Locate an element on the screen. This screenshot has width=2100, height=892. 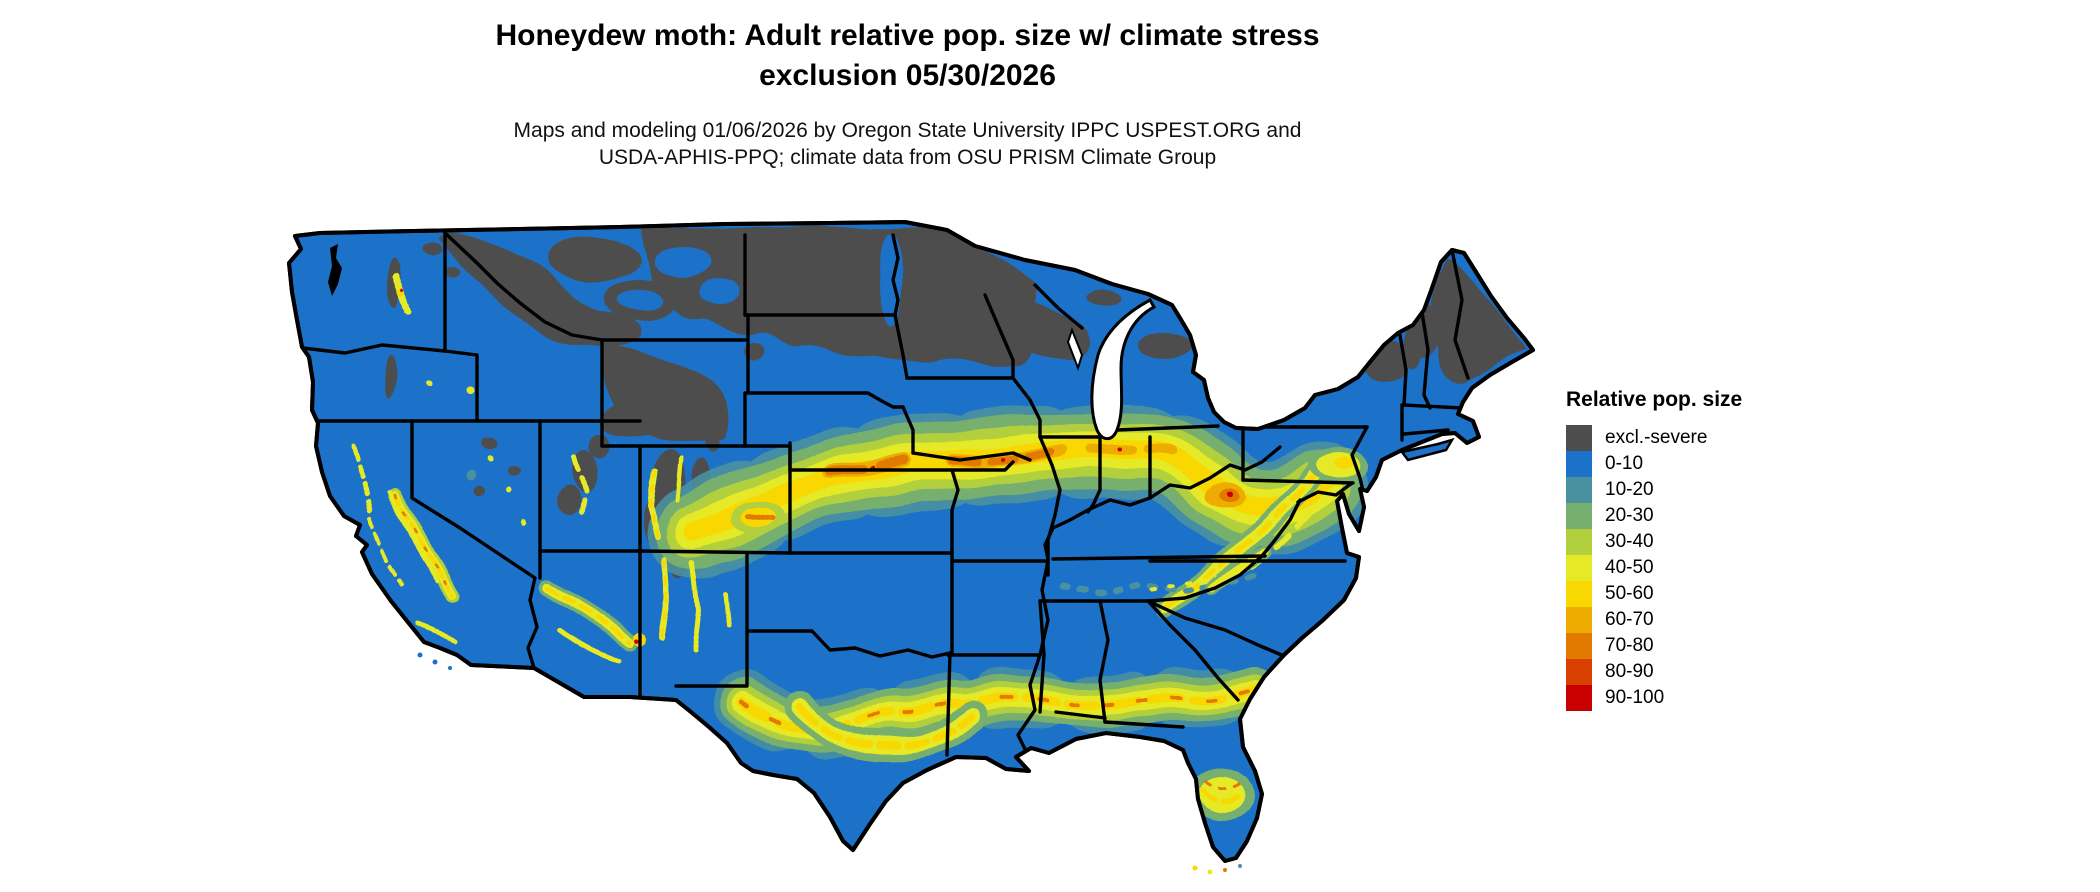
green-bay is located at coordinates (1075, 349).